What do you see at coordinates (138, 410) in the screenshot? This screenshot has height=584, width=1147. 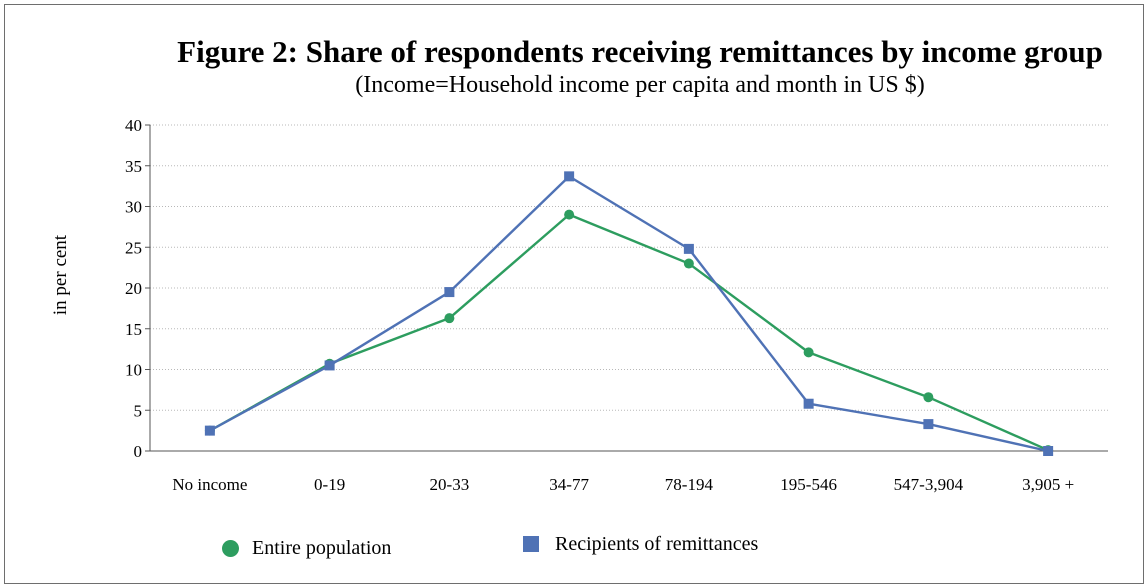 I see `y-tick-label-5: 5` at bounding box center [138, 410].